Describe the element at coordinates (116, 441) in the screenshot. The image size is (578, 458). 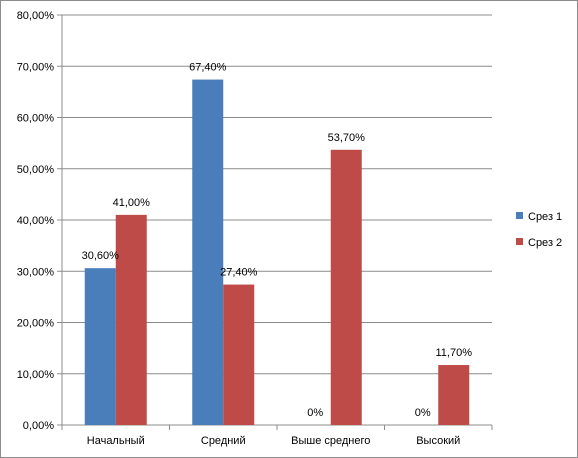
I see `x-category-label: Начальный` at that location.